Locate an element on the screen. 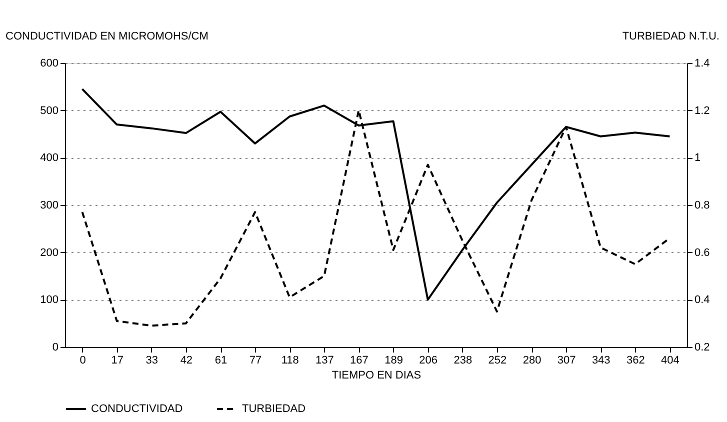 This screenshot has height=422, width=727. x-tick-label: 77 is located at coordinates (255, 360).